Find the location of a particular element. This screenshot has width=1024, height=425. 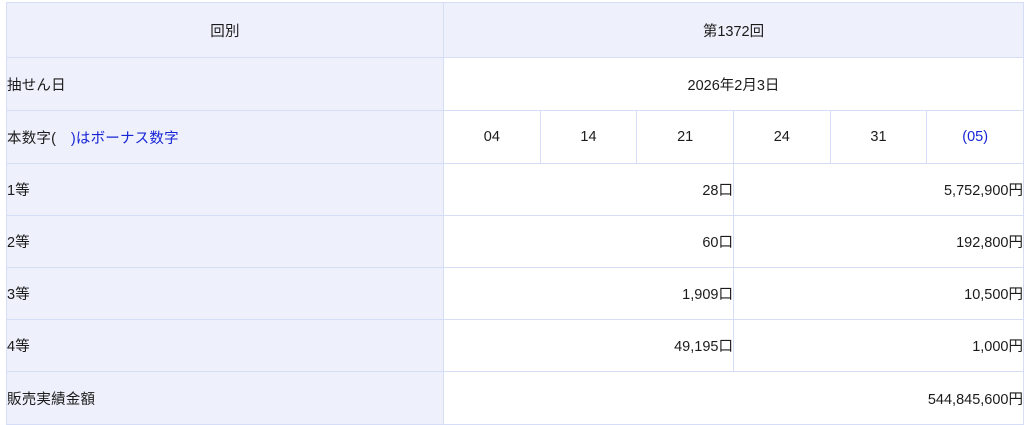

winning-number-5: 31 is located at coordinates (878, 137).